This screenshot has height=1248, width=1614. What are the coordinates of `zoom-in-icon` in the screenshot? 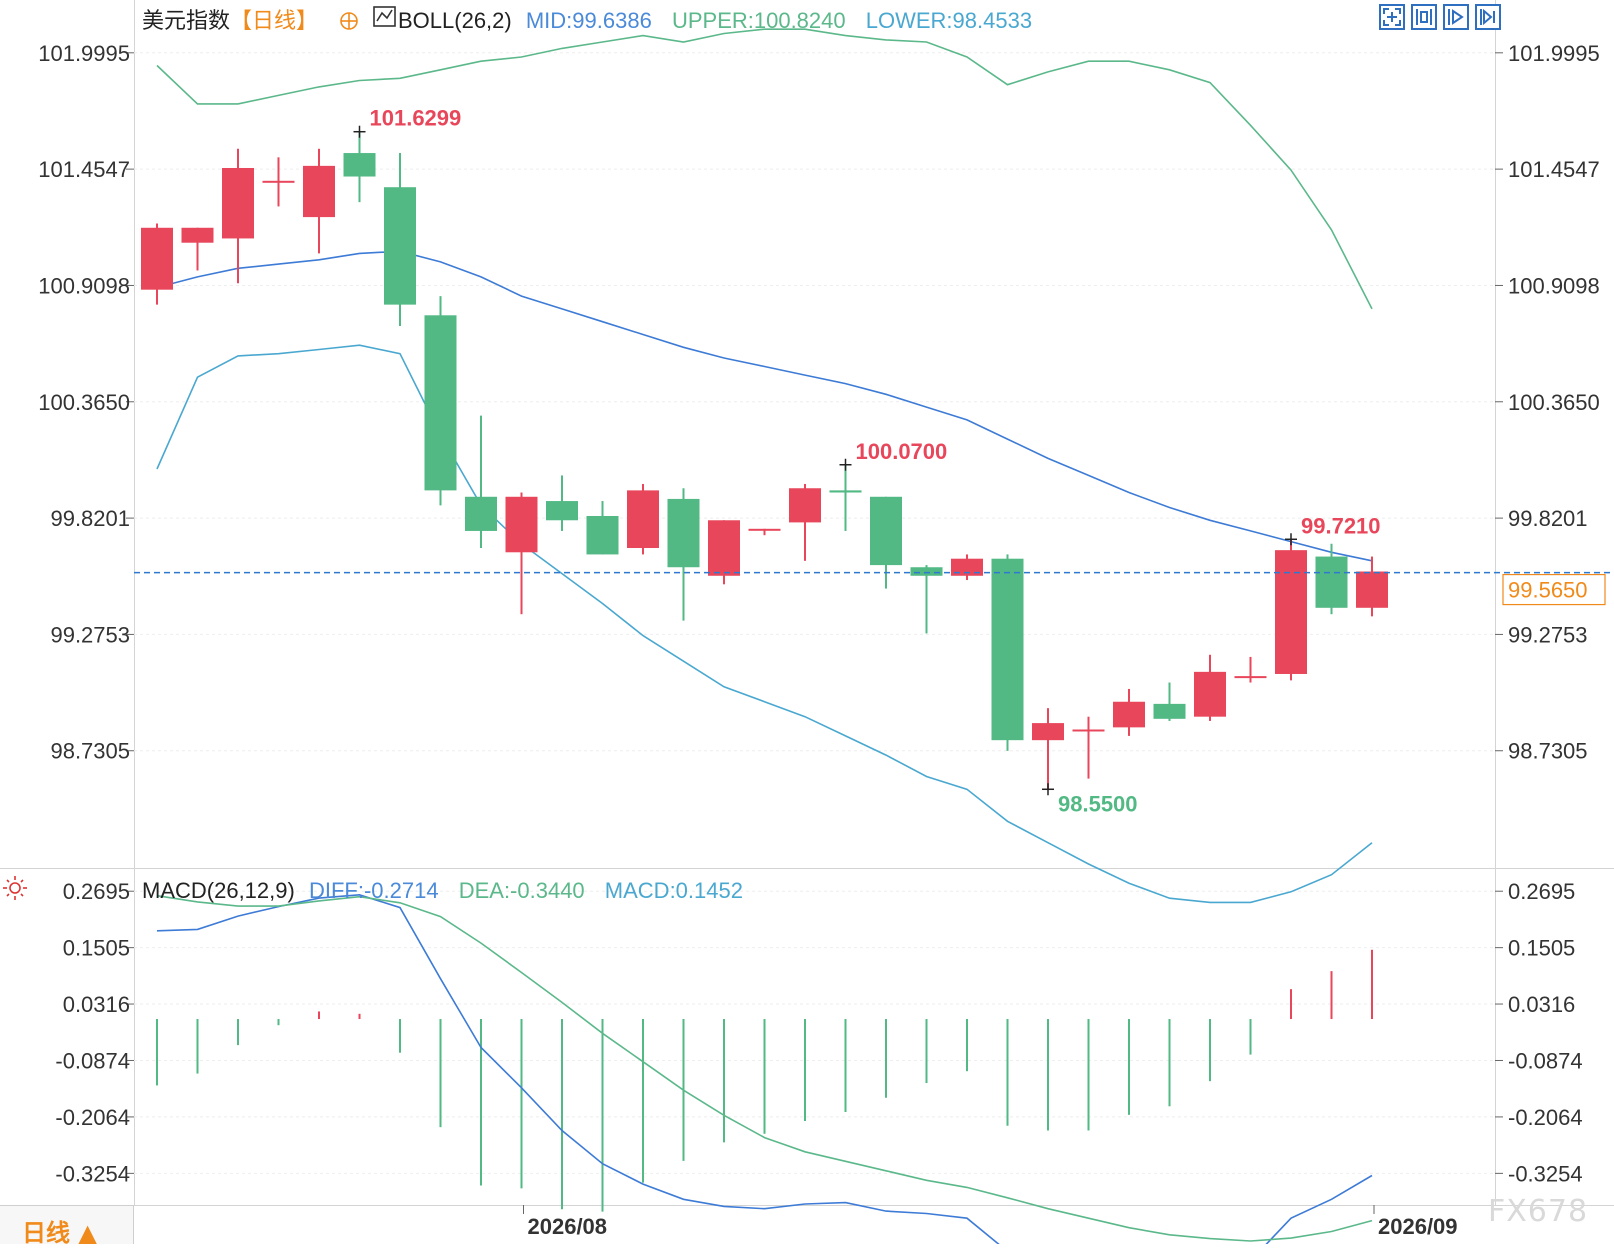 It's located at (1424, 17).